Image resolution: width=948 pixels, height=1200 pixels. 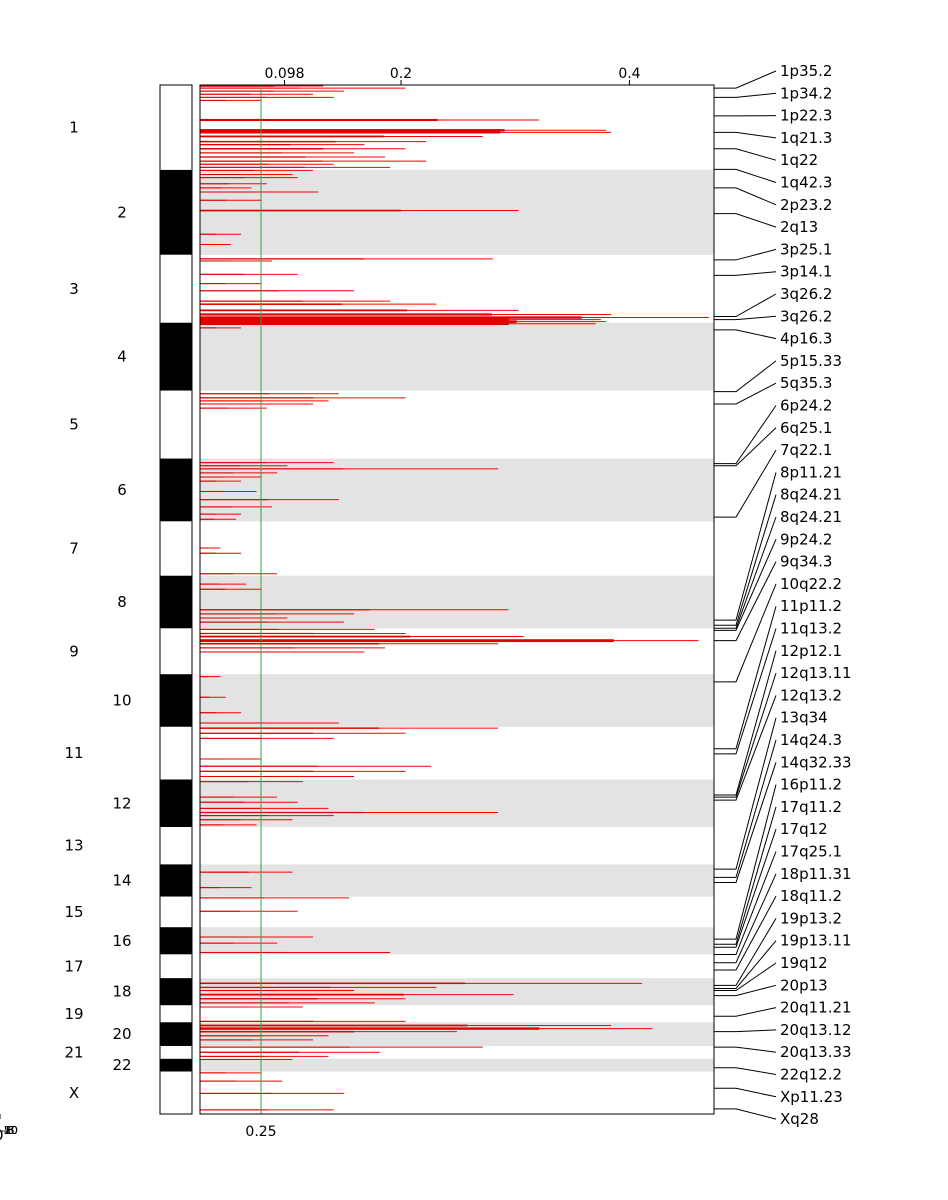 I want to click on chromosome-label-18: 18, so click(x=121, y=992).